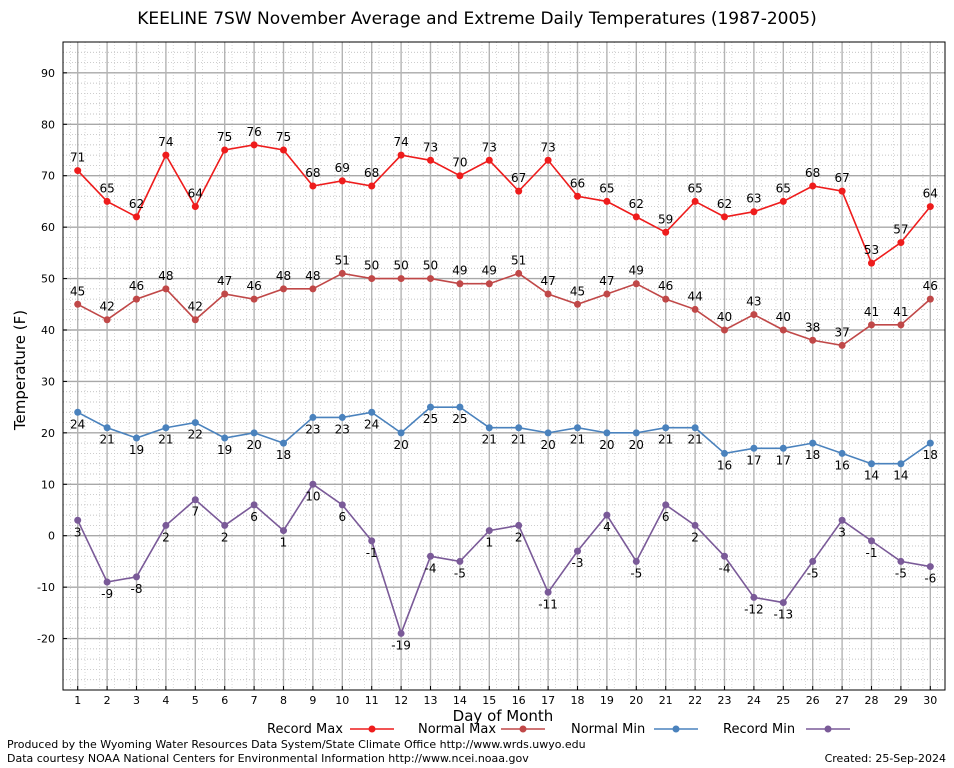 Image resolution: width=954 pixels, height=768 pixels. I want to click on normal-max-data-label: 45, so click(77, 291).